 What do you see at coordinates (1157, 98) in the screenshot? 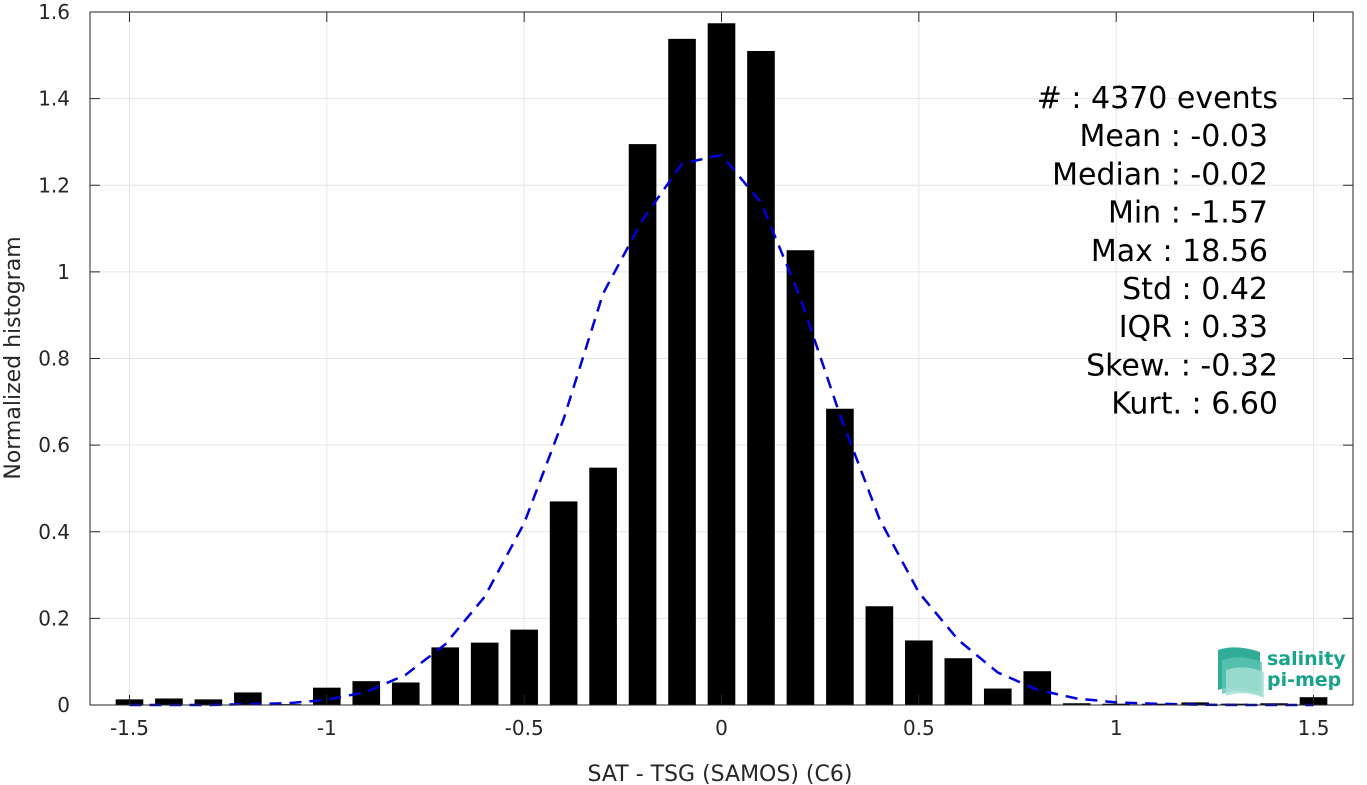
I see `stat-annotation: # : 4370 events` at bounding box center [1157, 98].